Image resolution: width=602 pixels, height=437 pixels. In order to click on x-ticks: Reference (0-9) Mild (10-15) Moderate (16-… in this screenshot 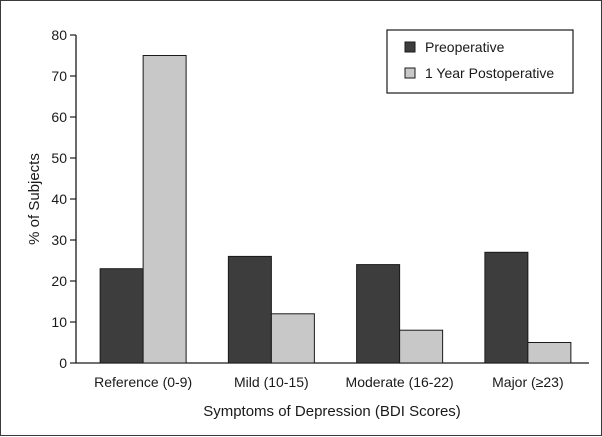, I will do `click(329, 382)`.